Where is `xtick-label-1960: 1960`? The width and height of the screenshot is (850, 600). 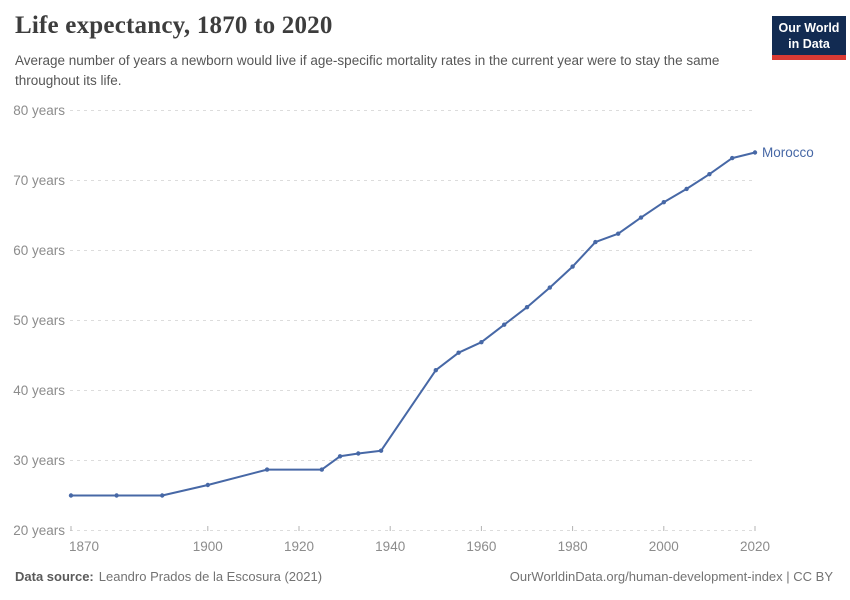 xtick-label-1960: 1960 is located at coordinates (481, 546).